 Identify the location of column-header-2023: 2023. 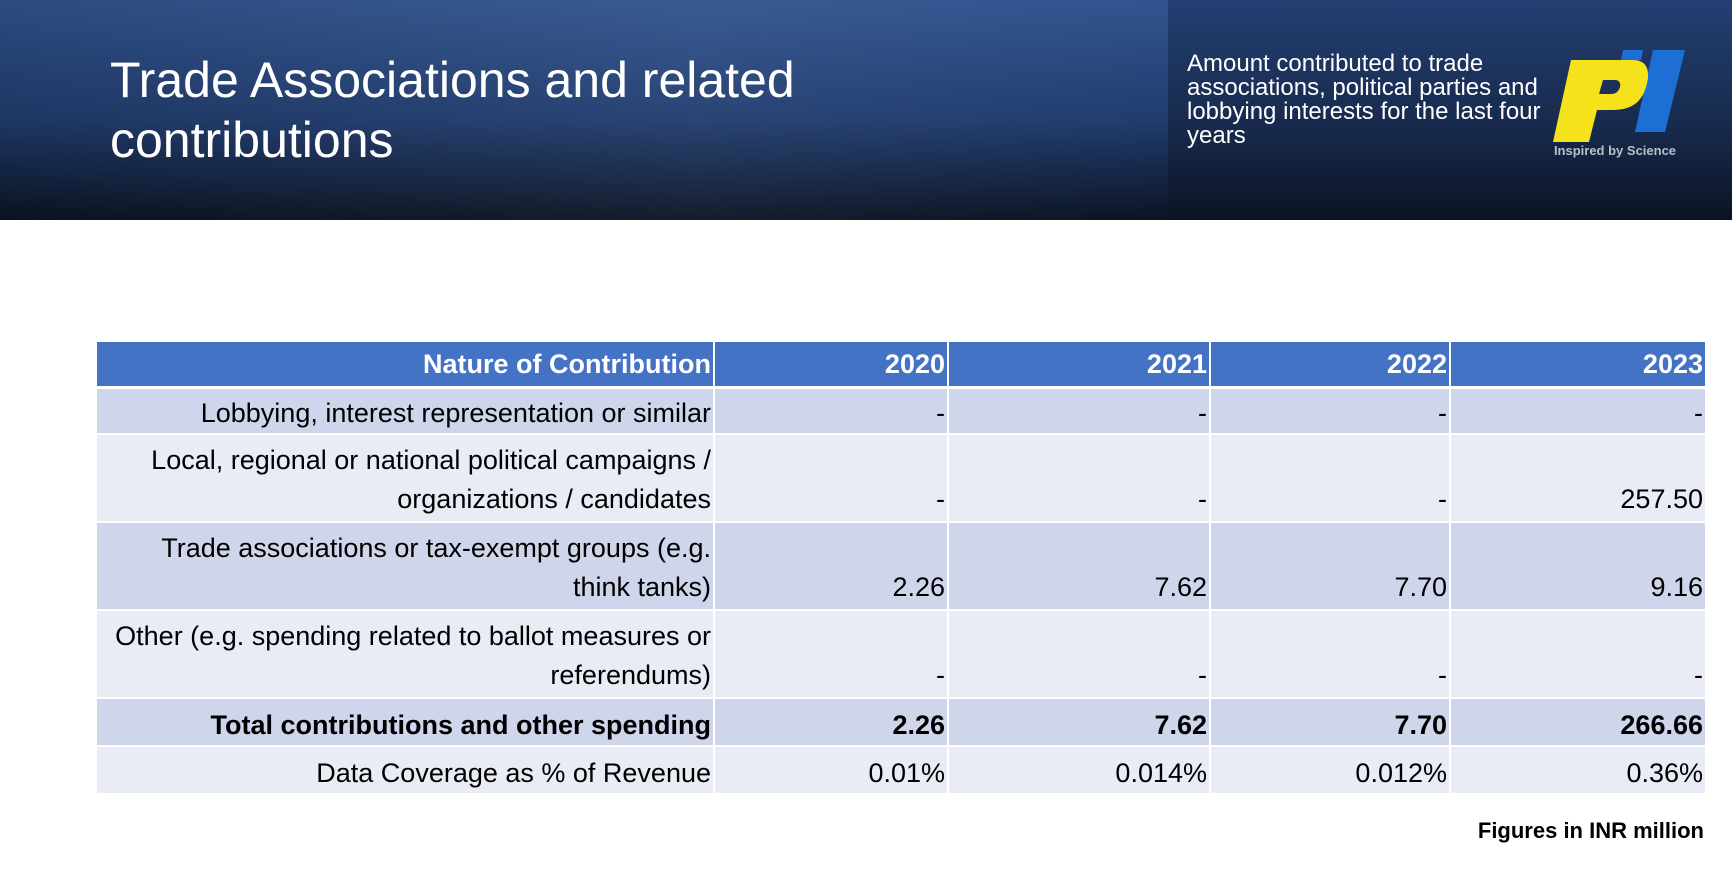
(1577, 365).